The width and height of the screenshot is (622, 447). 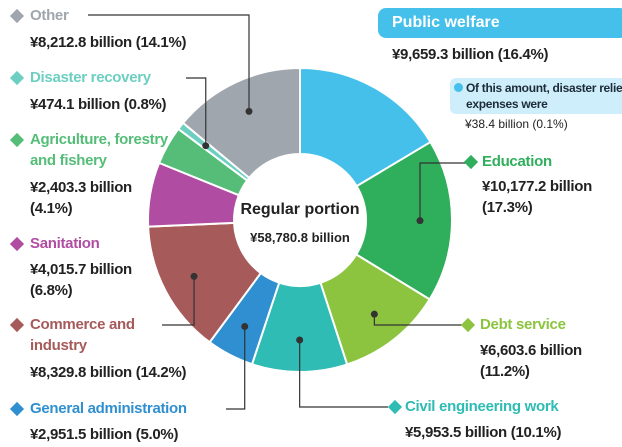 What do you see at coordinates (104, 434) in the screenshot?
I see `value-label: ¥2,951.5 billion (5.0%)` at bounding box center [104, 434].